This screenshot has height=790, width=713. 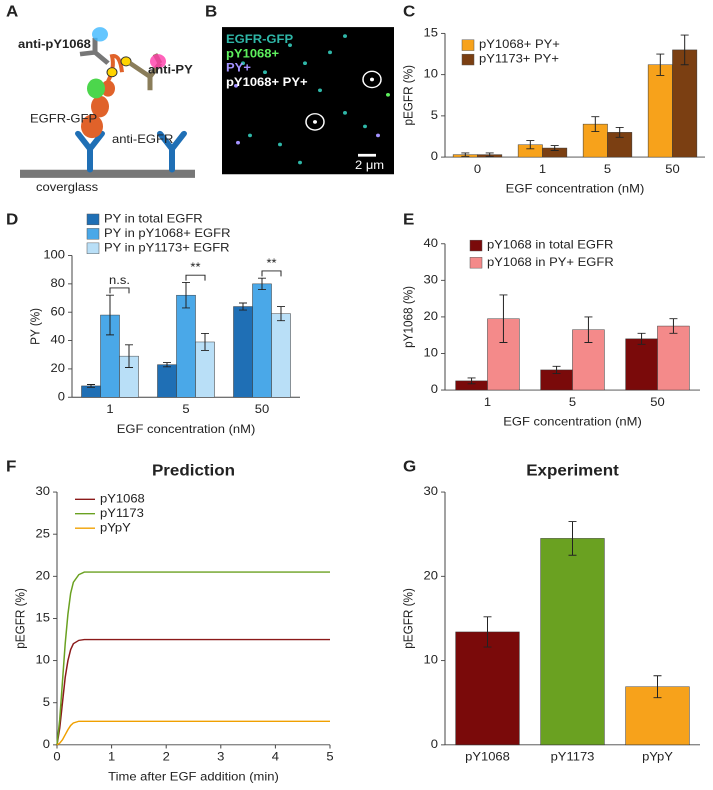 I want to click on legend-label: pYpY, so click(x=115, y=527).